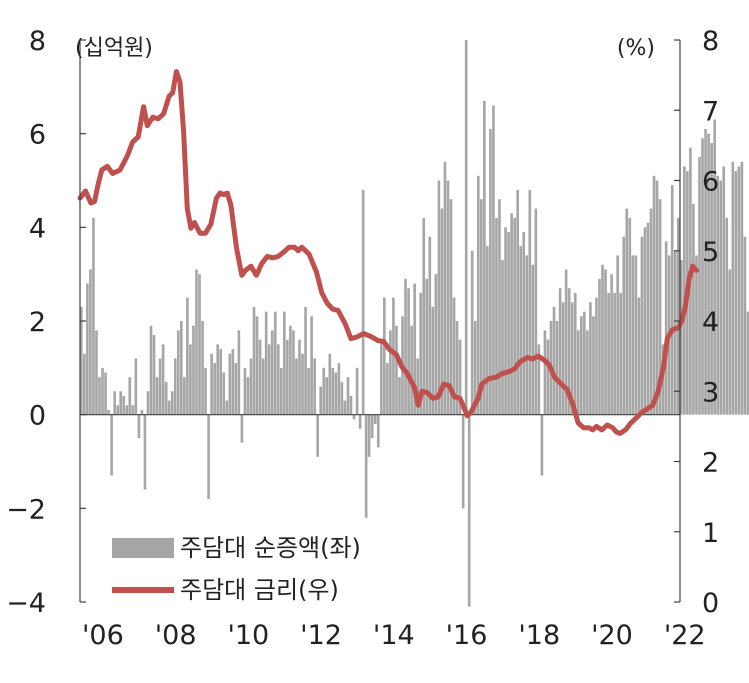  Describe the element at coordinates (37, 41) in the screenshot. I see `left-tick-label: 8` at that location.